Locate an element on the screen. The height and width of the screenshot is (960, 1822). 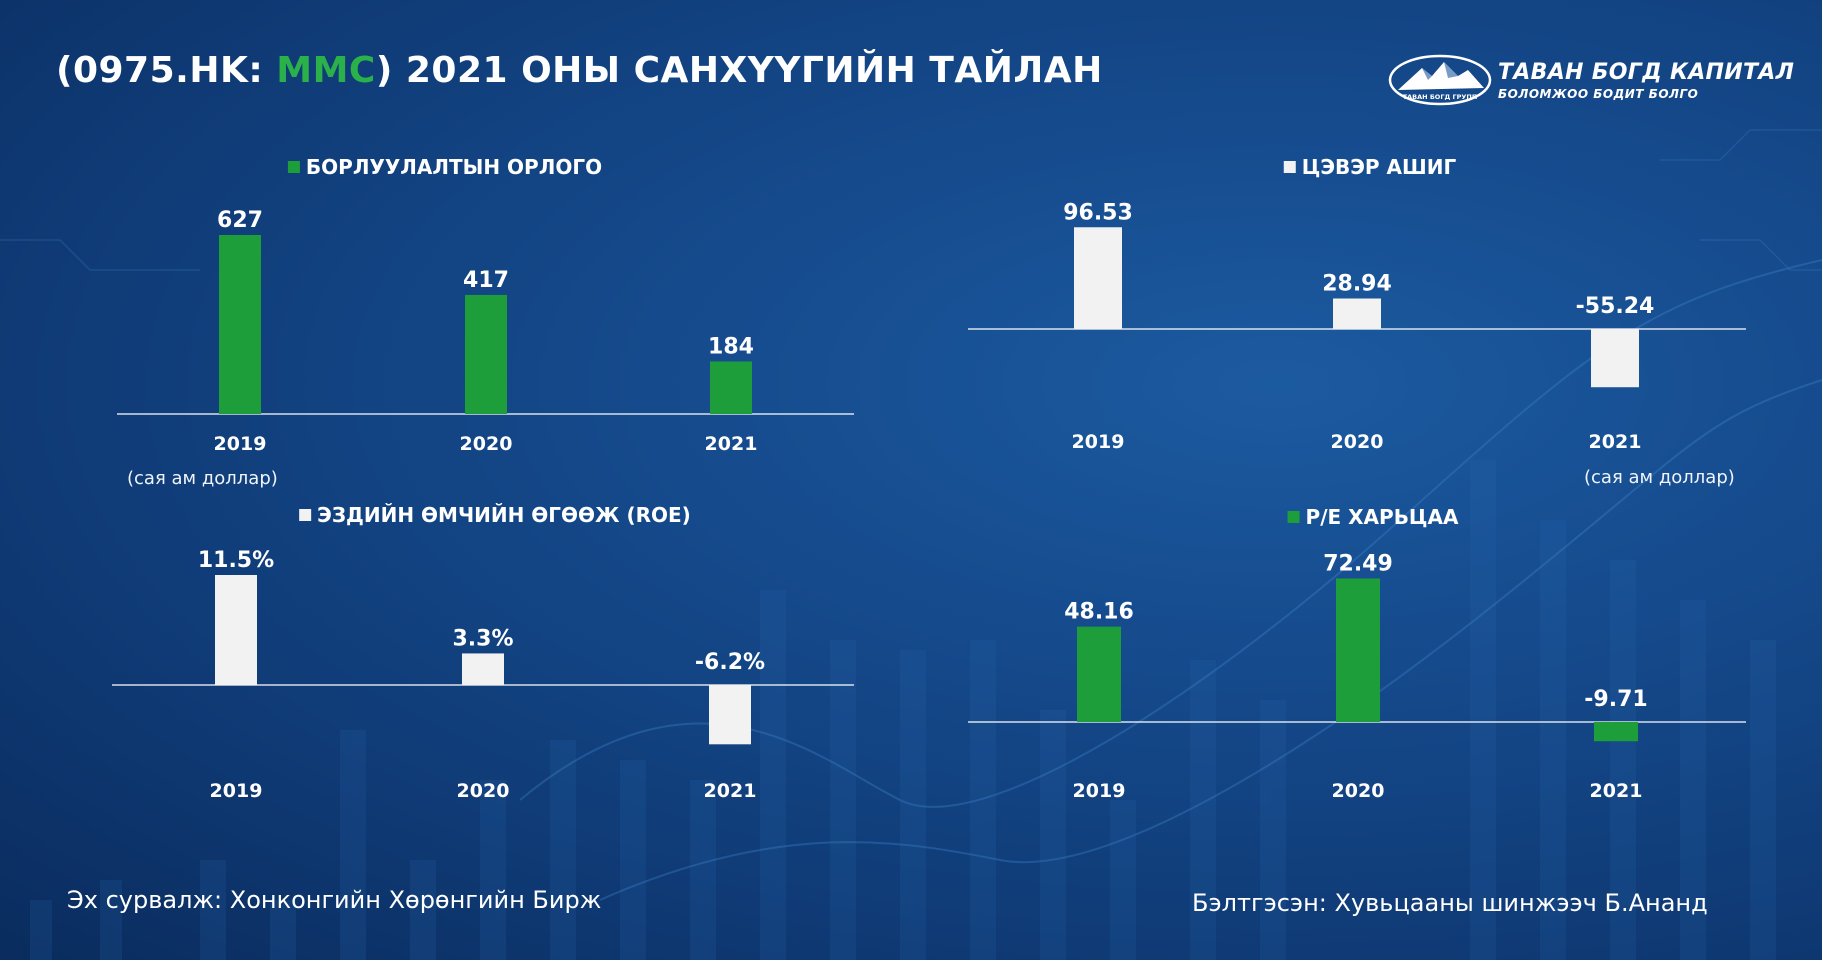
data-label-2019: 48.16 is located at coordinates (1099, 612).